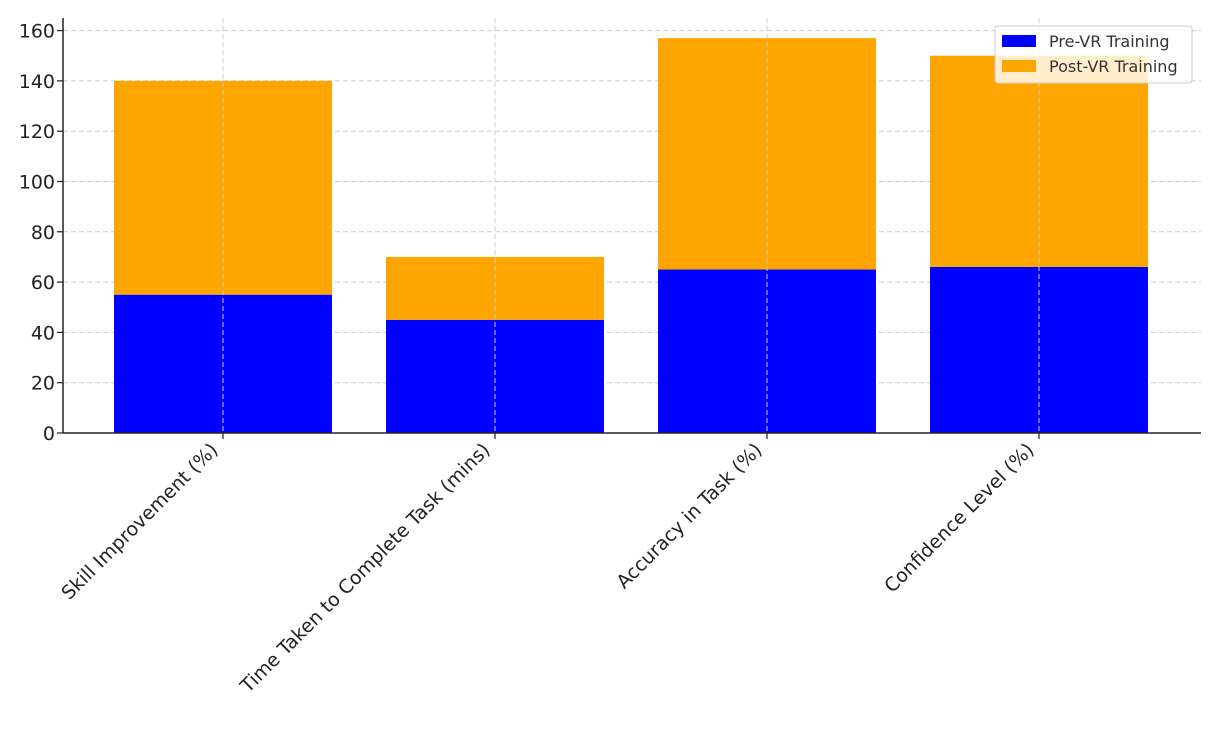 The height and width of the screenshot is (731, 1219). I want to click on x-category-label: Skill Improvement (%), so click(139, 521).